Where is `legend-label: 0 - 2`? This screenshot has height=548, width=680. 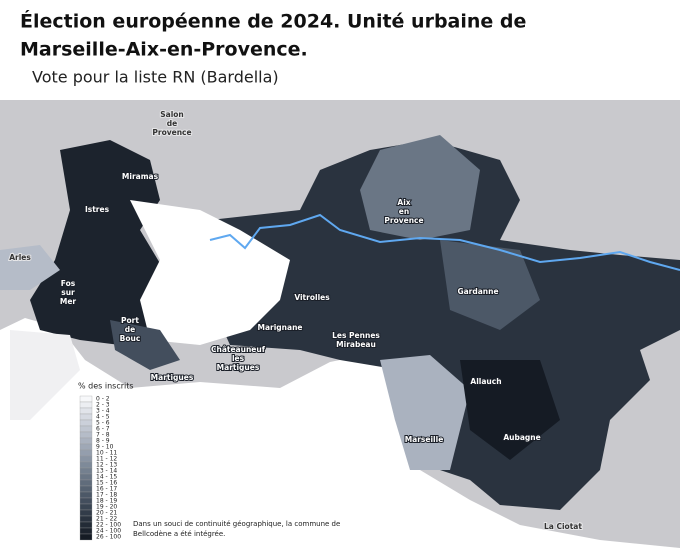
legend-label: 0 - 2 is located at coordinates (103, 399).